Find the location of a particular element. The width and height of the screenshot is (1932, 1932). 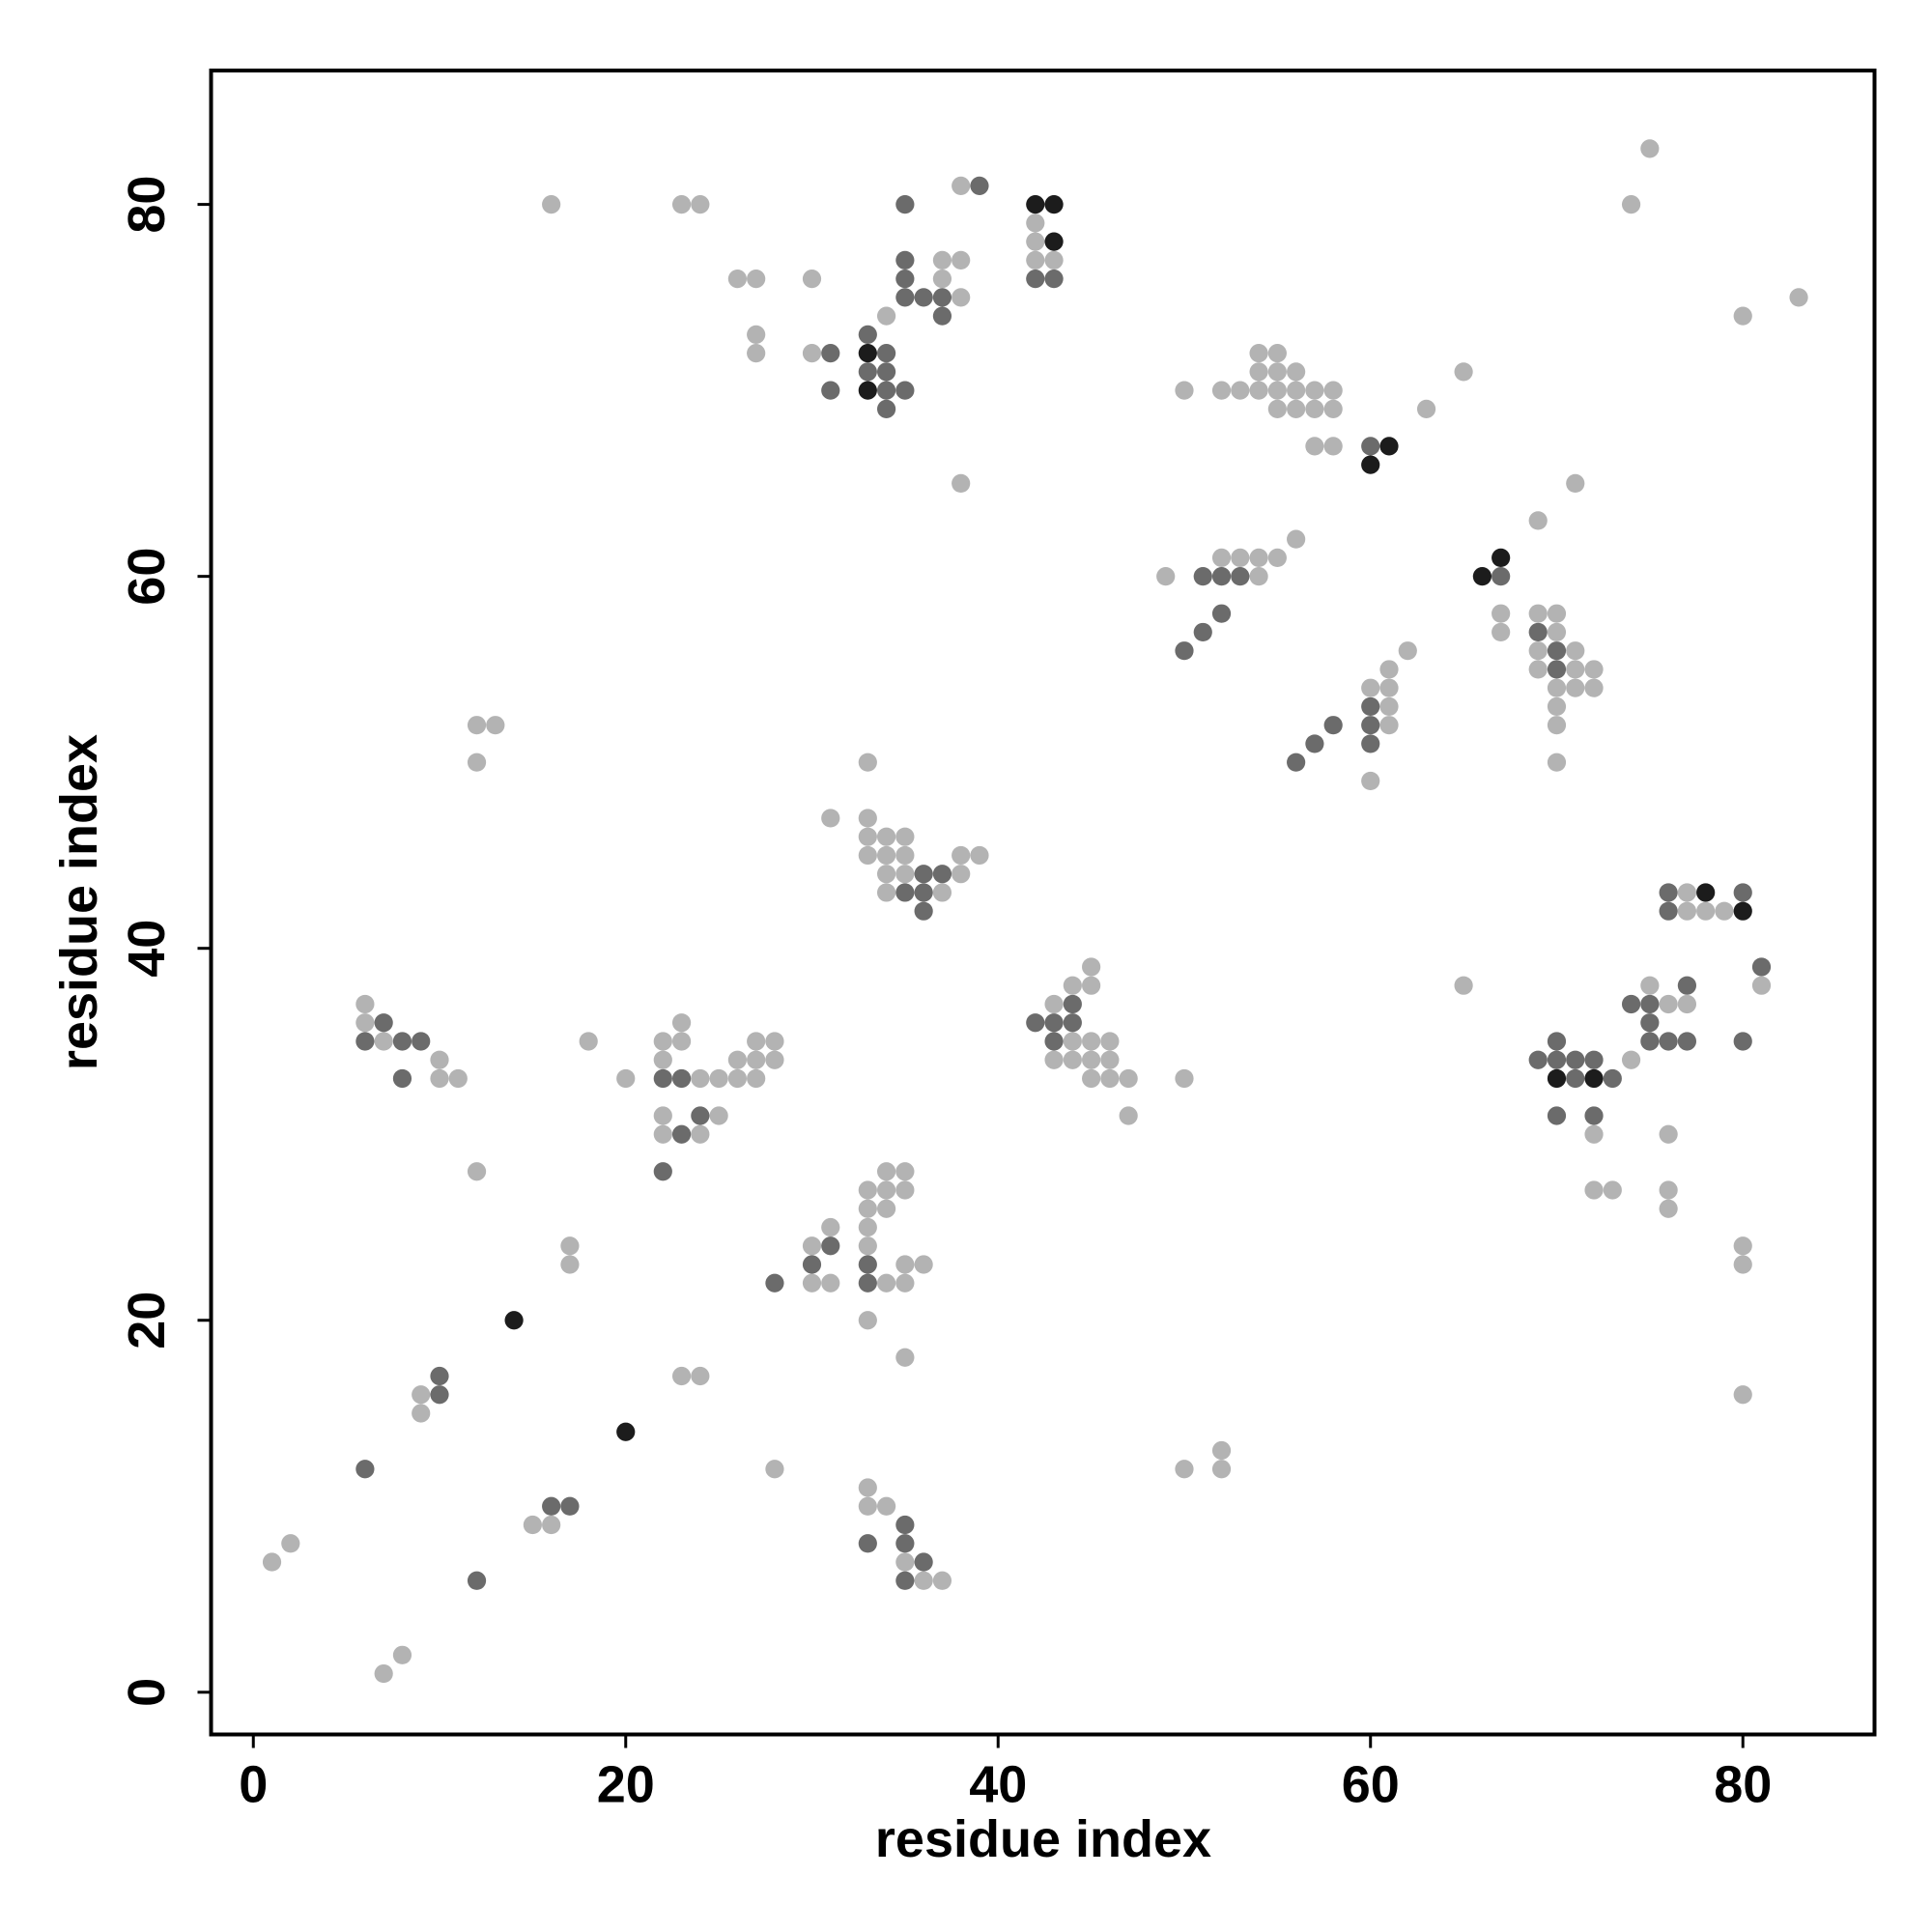

x-tick-label: 20 is located at coordinates (626, 1785).